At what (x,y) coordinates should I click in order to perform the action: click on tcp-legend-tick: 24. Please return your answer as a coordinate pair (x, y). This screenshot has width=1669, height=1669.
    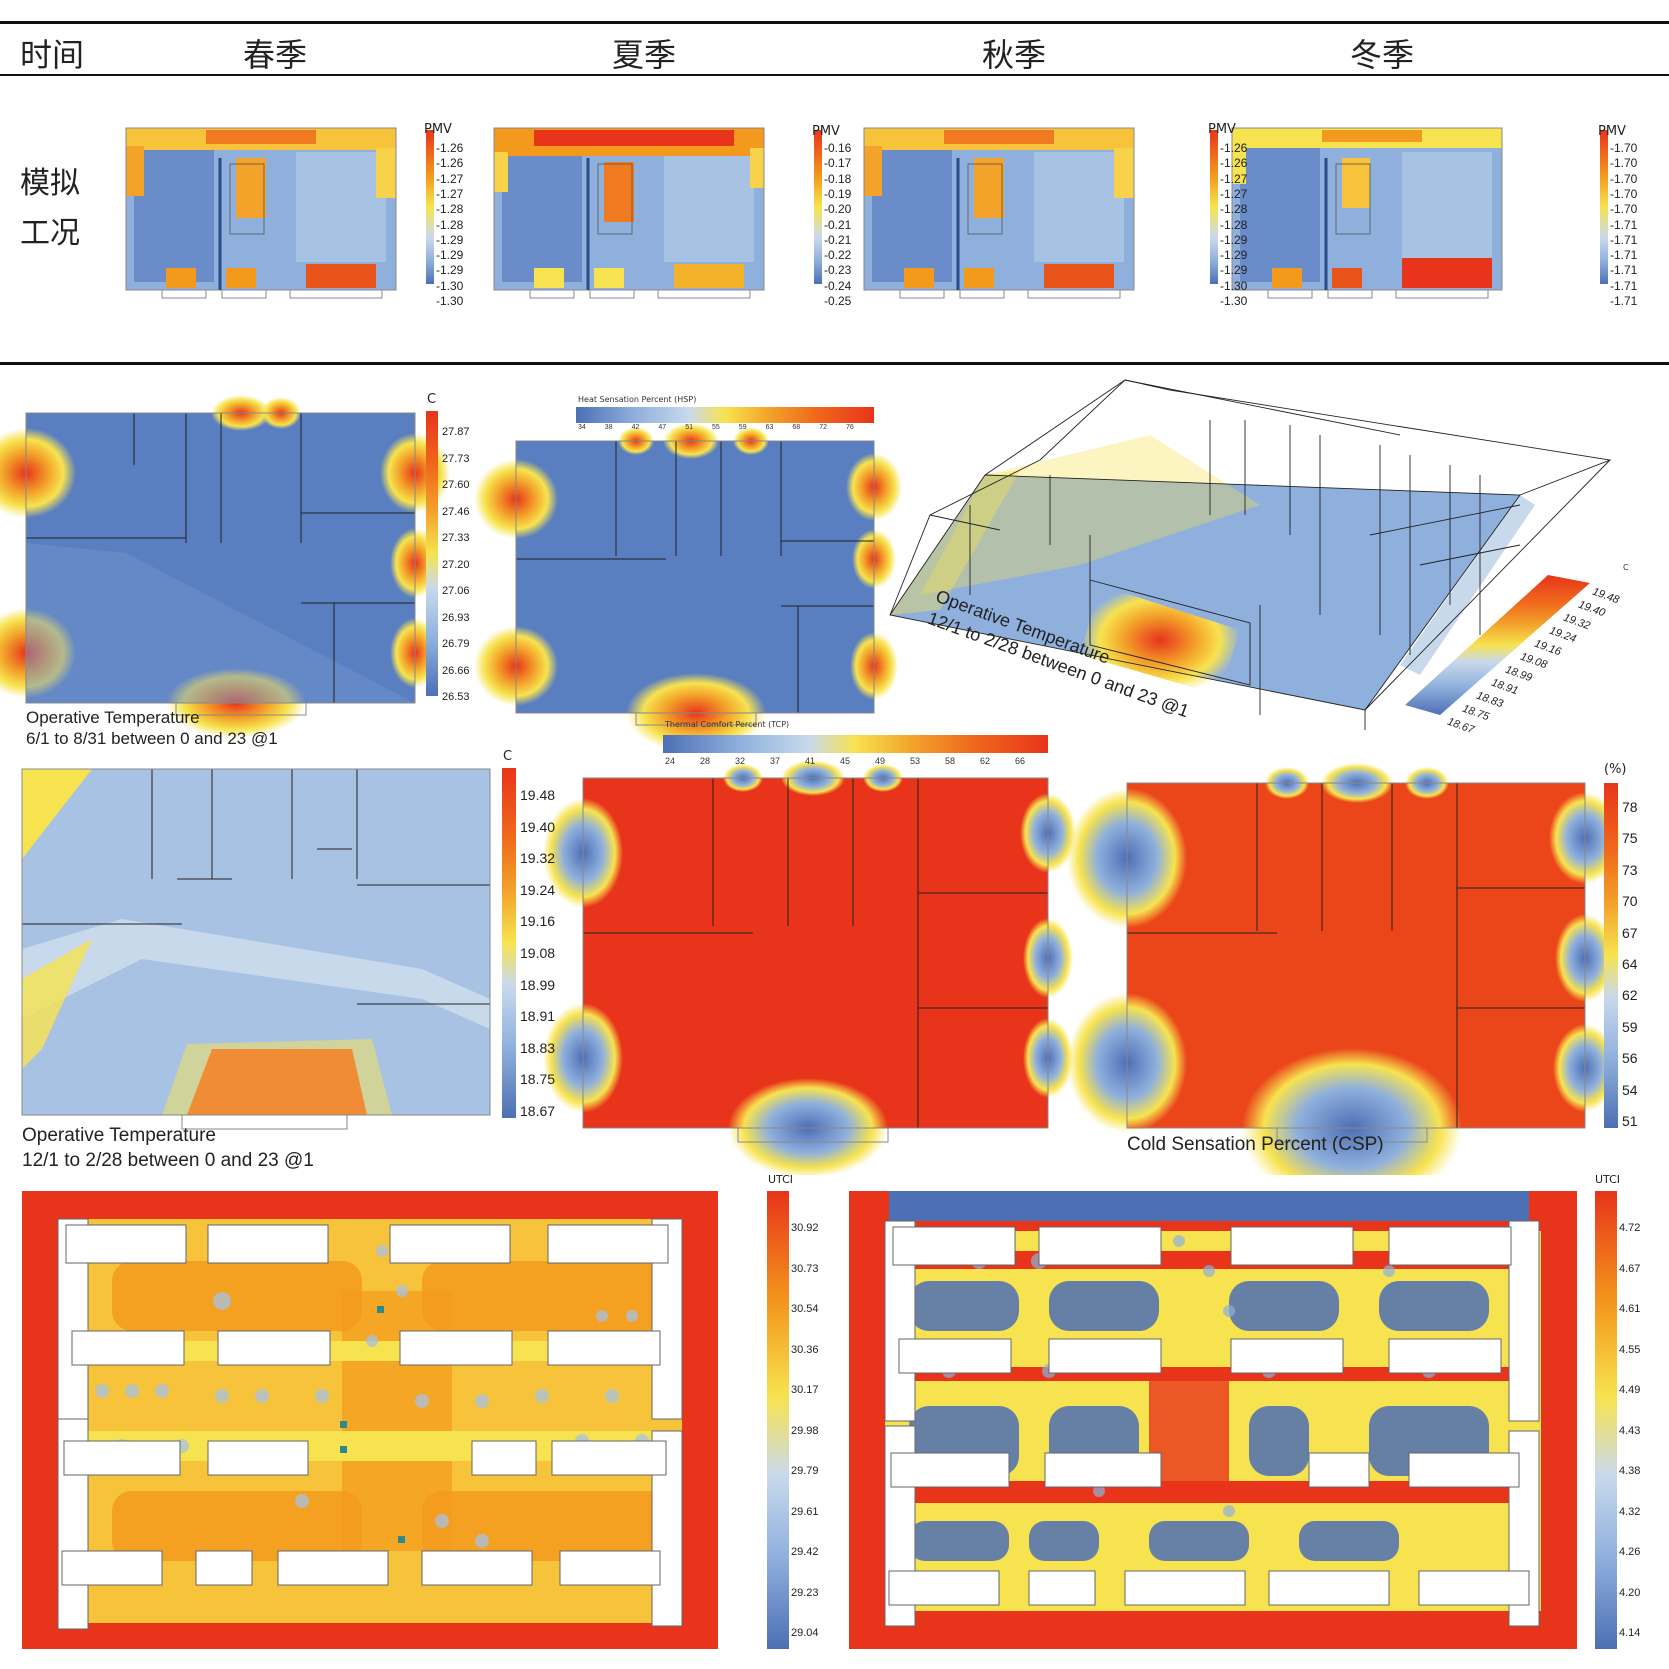
    Looking at the image, I should click on (670, 761).